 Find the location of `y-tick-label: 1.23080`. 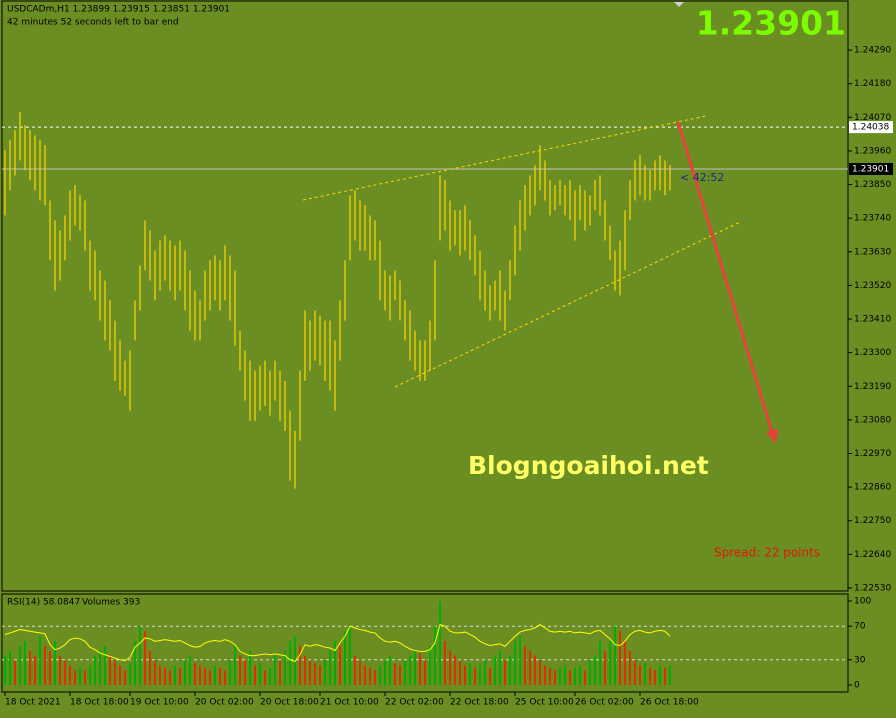

y-tick-label: 1.23080 is located at coordinates (872, 420).